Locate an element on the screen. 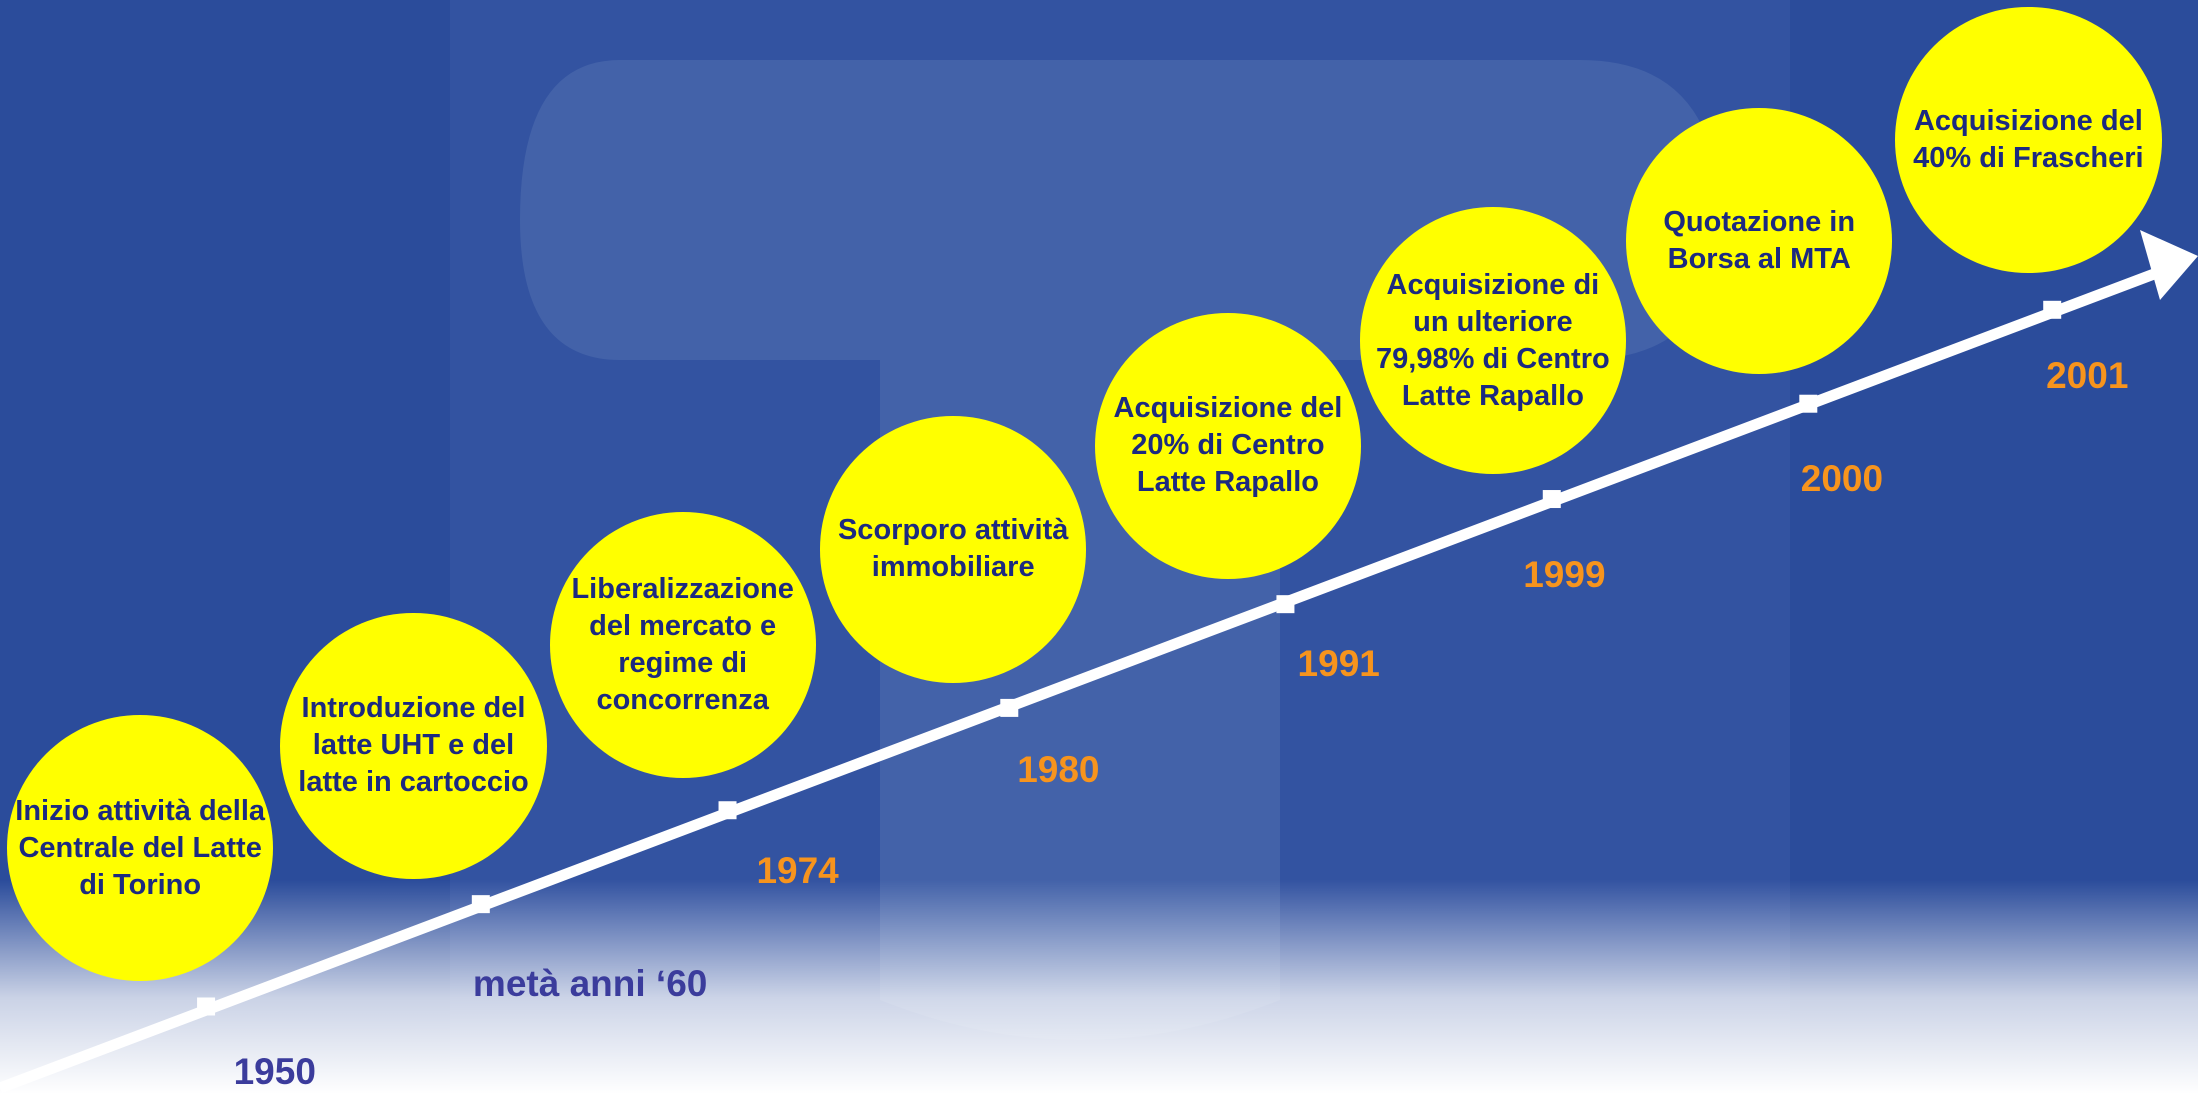  event-year: 1950 is located at coordinates (274, 1072).